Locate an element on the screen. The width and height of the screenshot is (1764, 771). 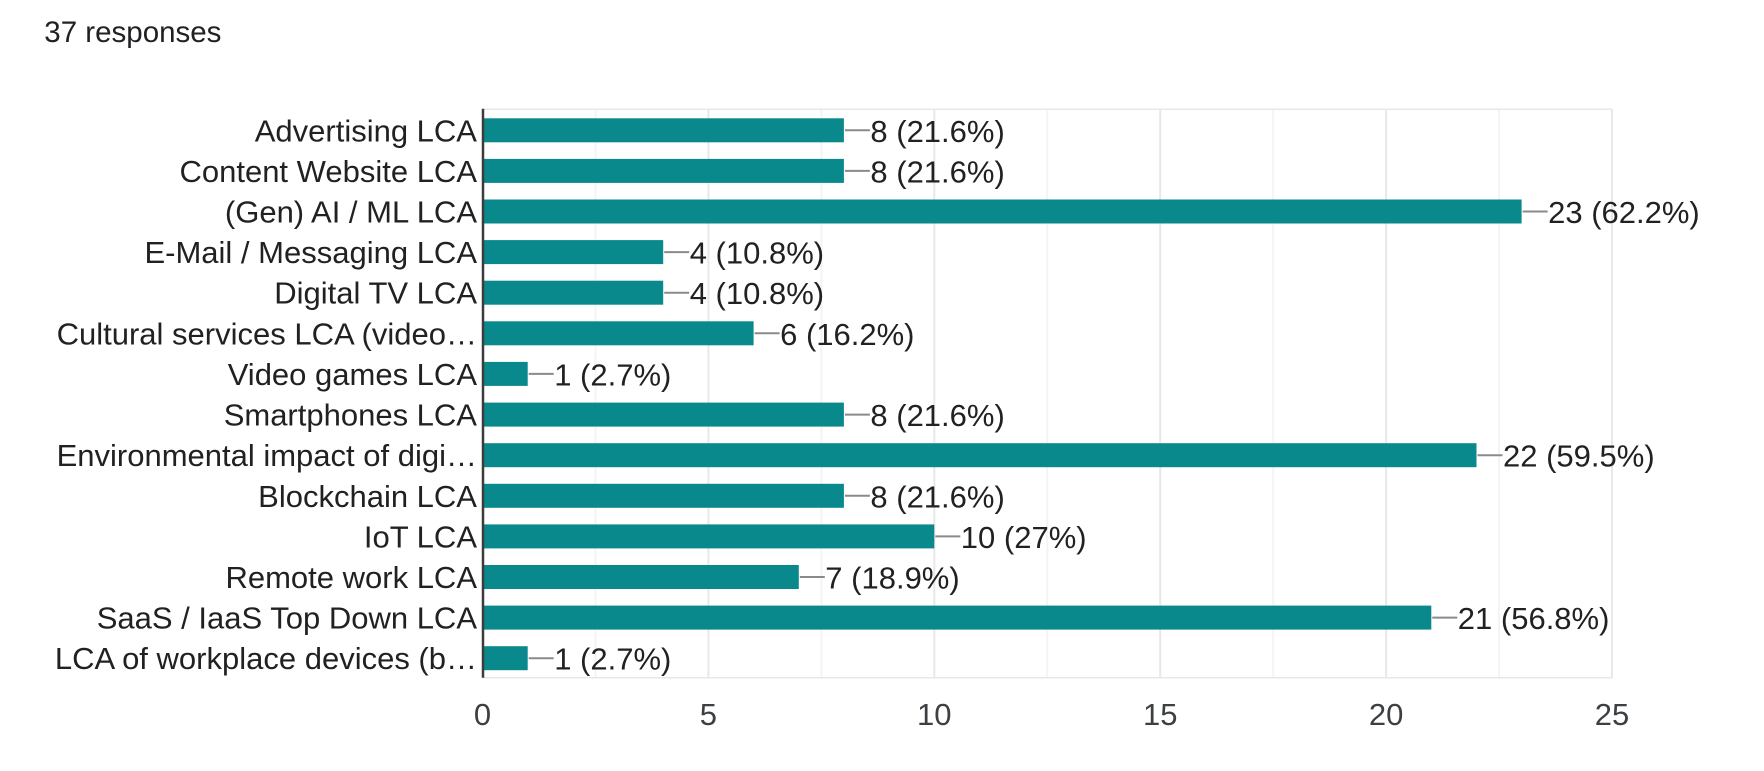
svg-text: 23 (62.2%) is located at coordinates (1624, 212).